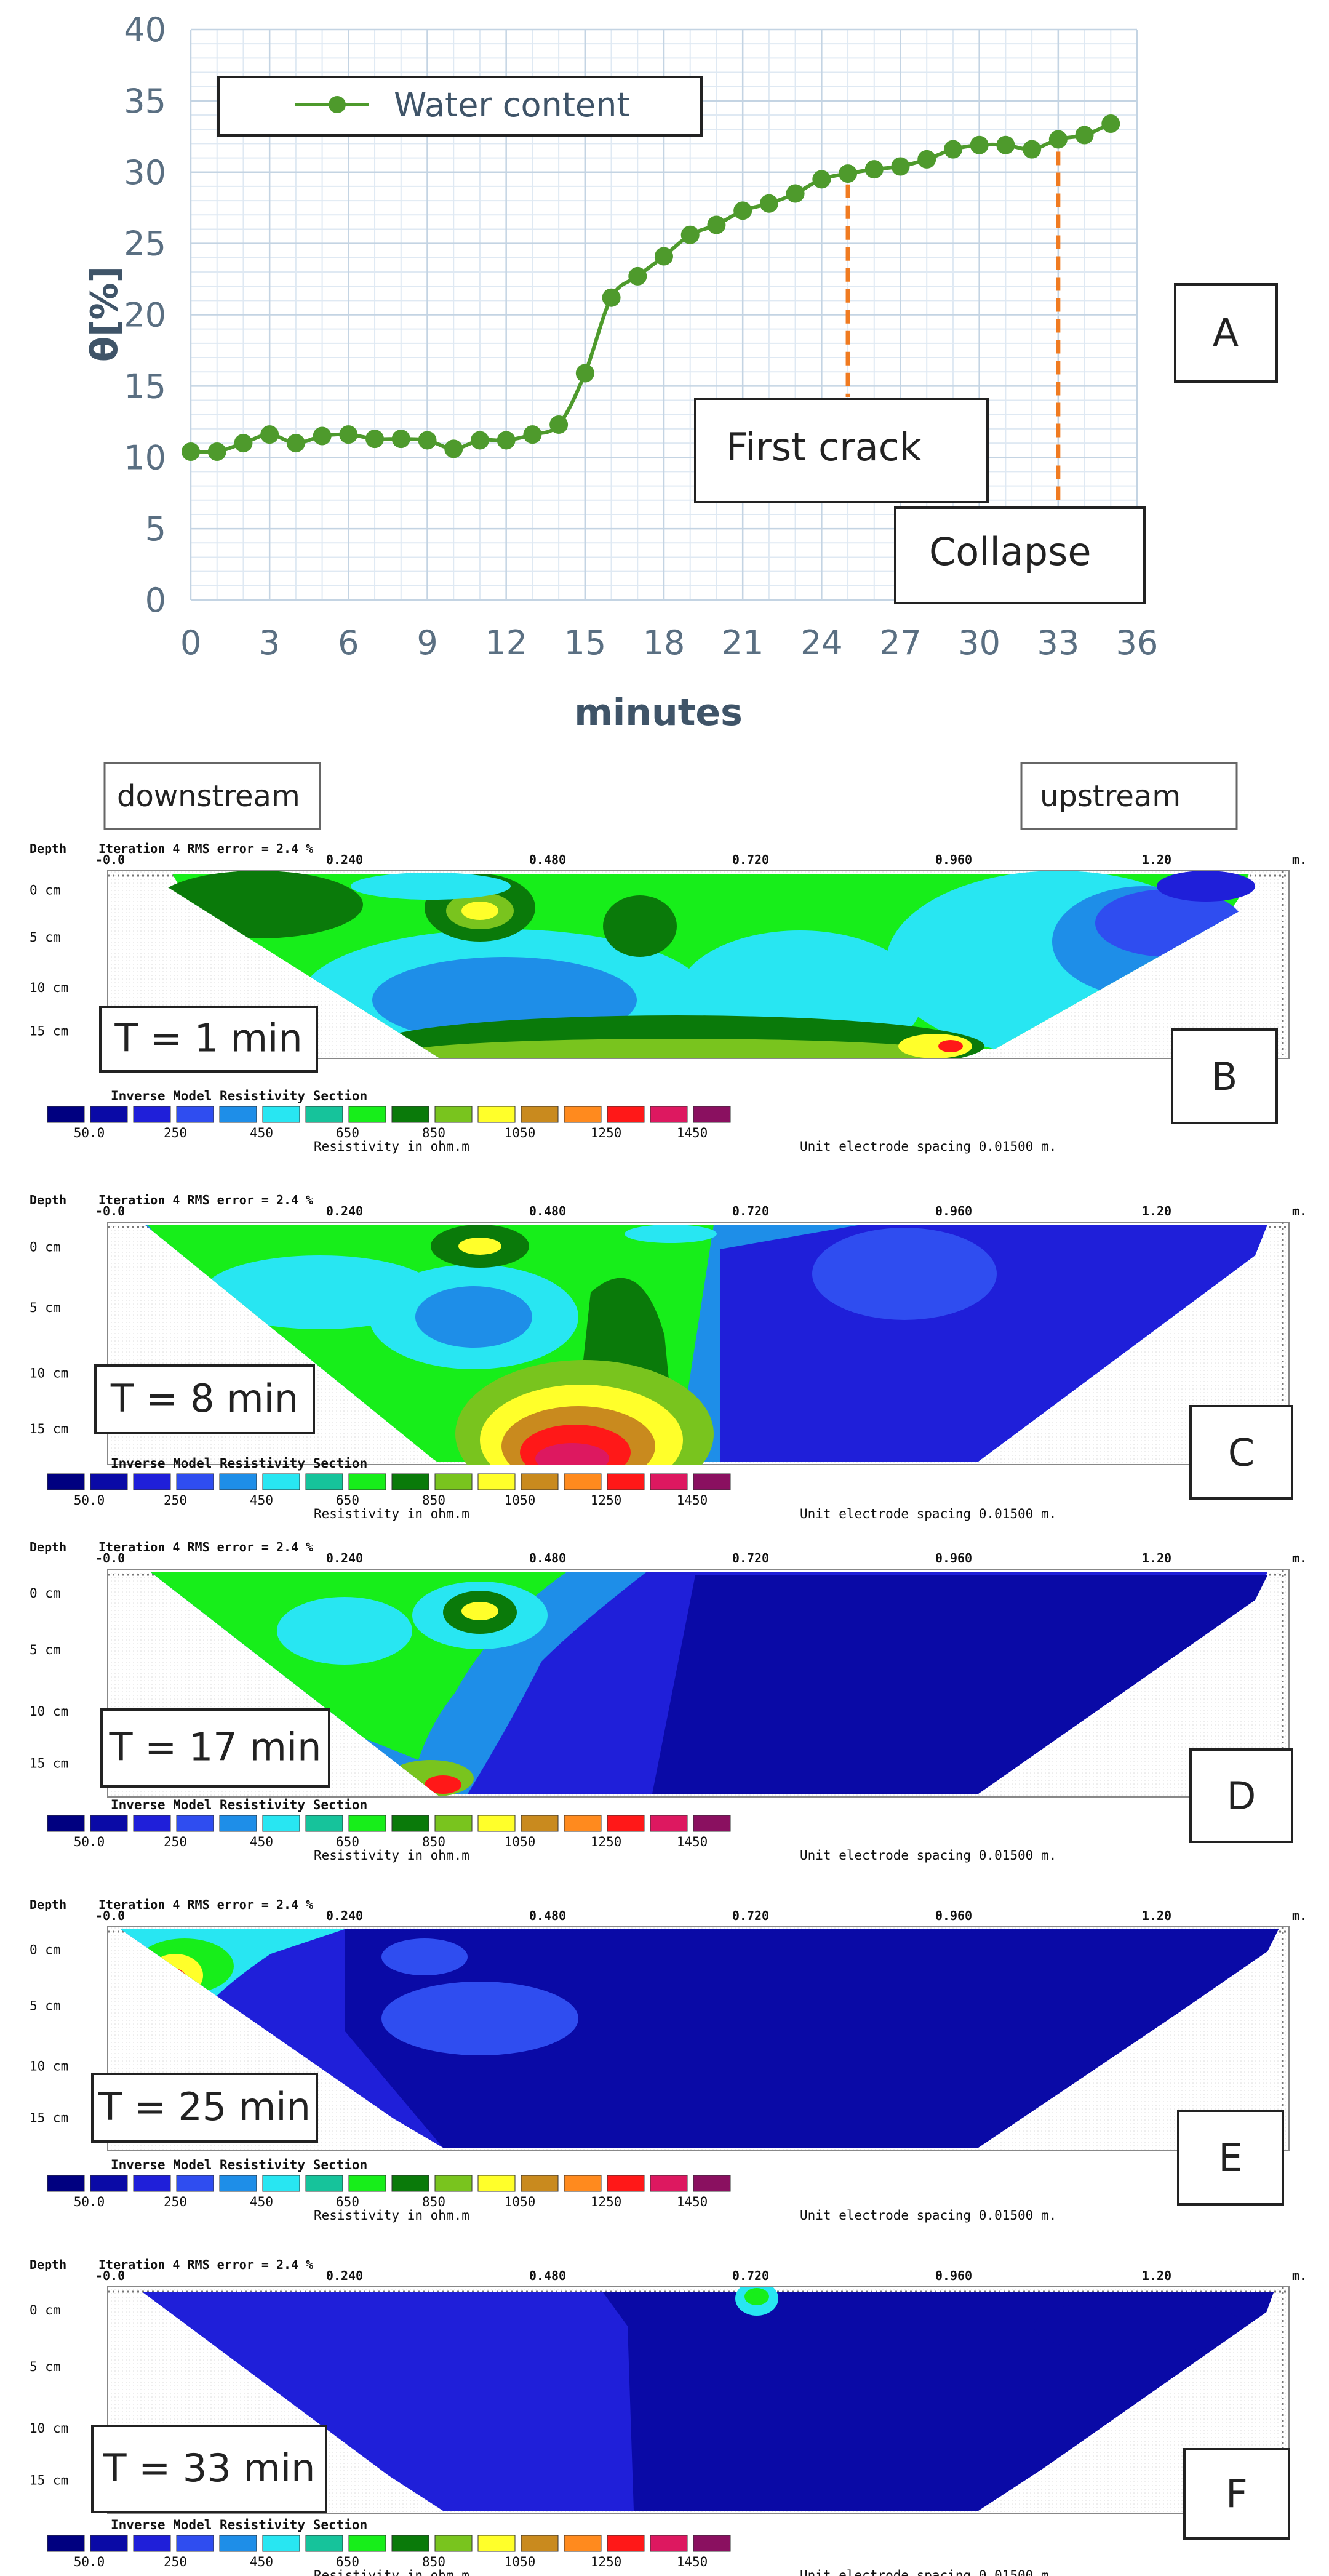 The width and height of the screenshot is (1329, 2576). I want to click on collapse-label: Collapse, so click(1010, 551).